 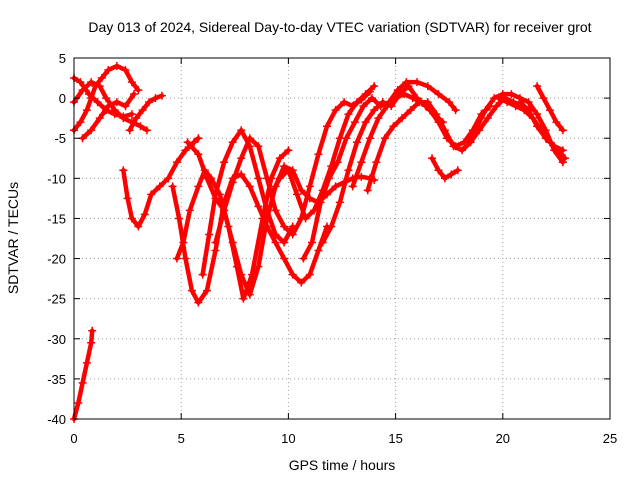 I want to click on series-s21, so click(x=541, y=126).